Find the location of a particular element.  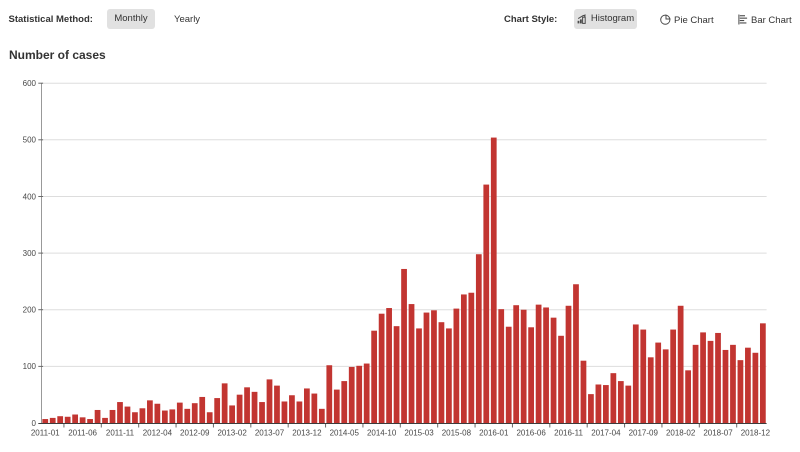

svg-text: 2018-02 is located at coordinates (681, 433).